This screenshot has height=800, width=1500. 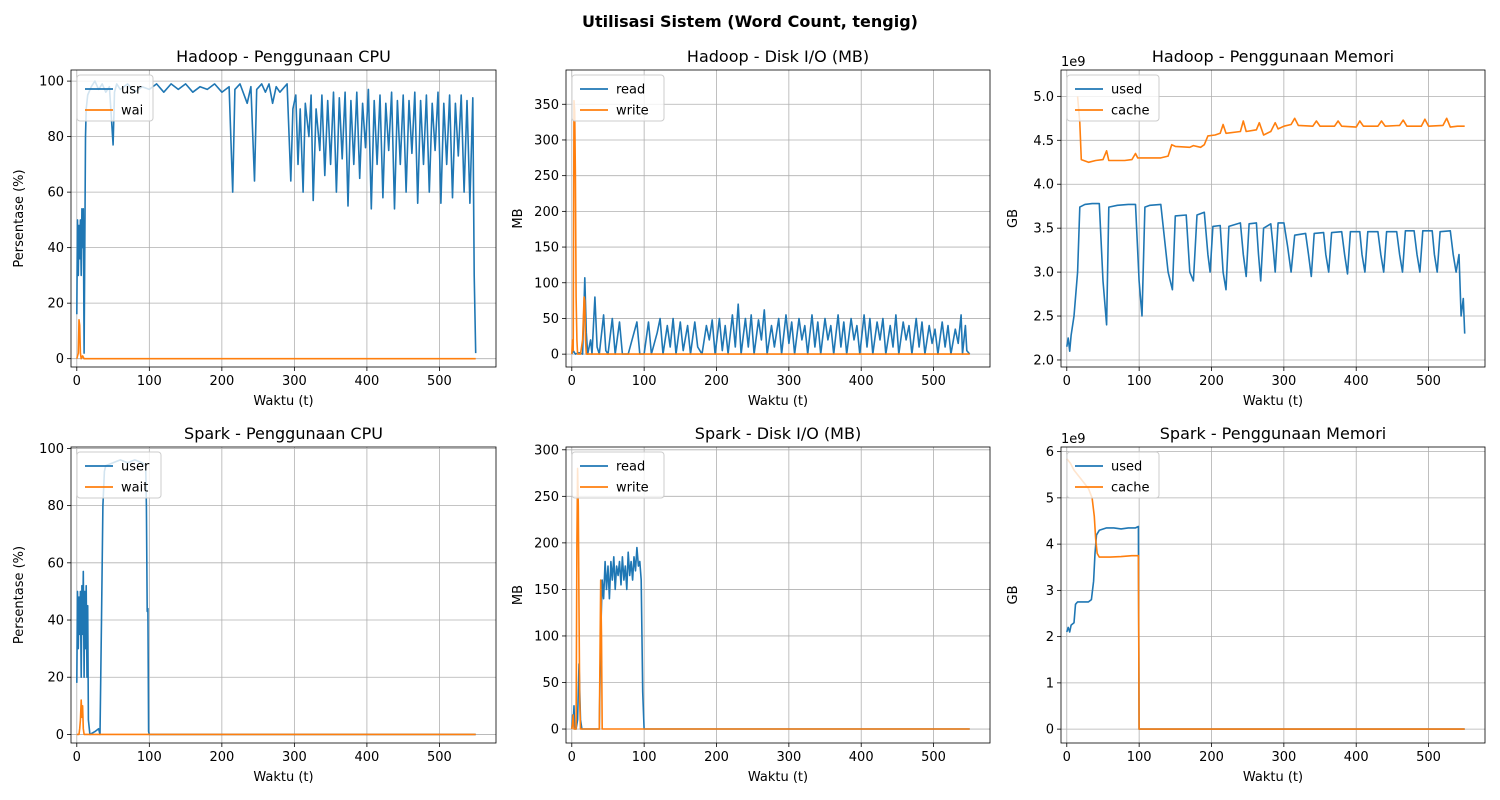 I want to click on y-tick-label: 6, so click(x=1050, y=452).